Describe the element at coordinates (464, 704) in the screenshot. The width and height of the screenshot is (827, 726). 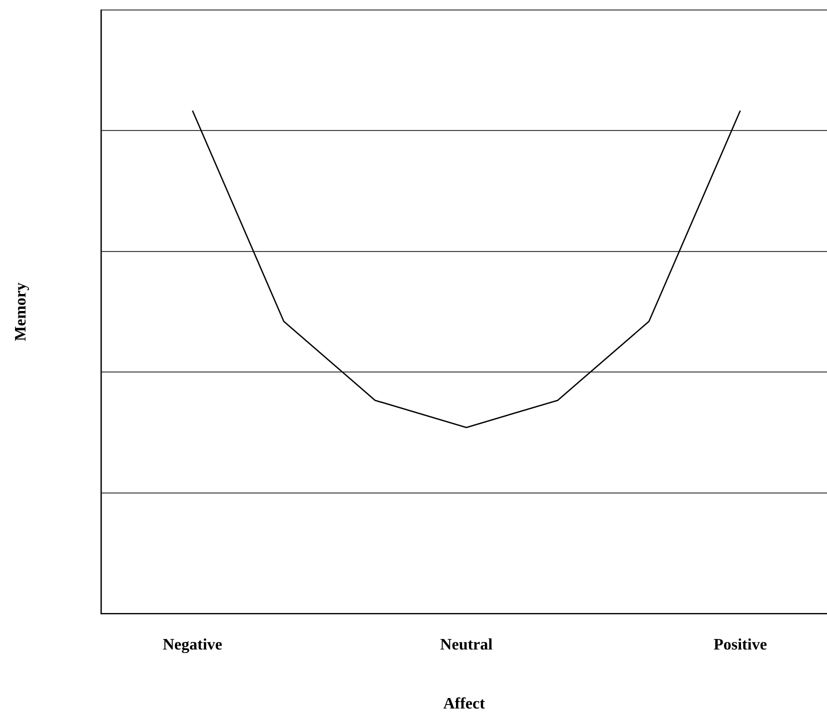
I see `x-axis-title: Affect` at that location.